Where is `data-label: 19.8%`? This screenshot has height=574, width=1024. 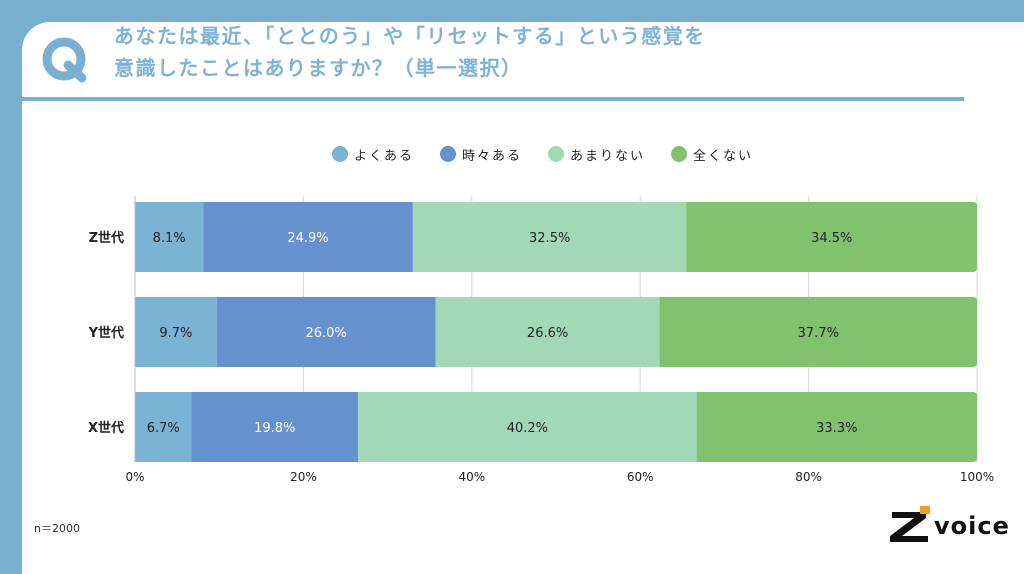 data-label: 19.8% is located at coordinates (274, 428).